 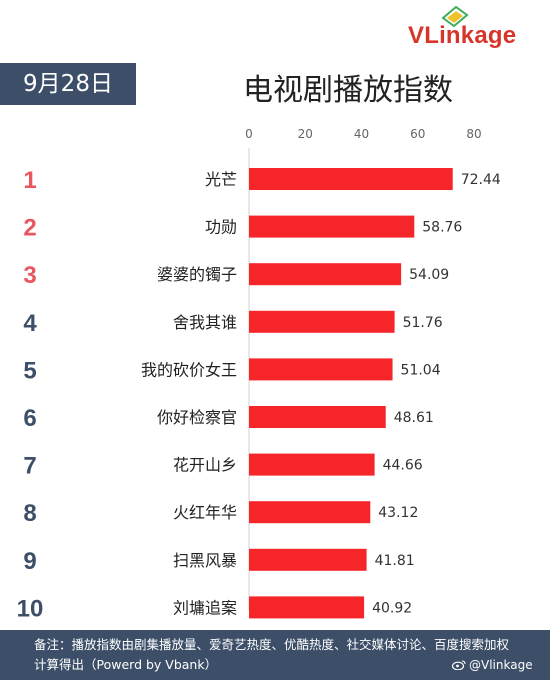 I want to click on rank-label: 6, so click(x=29, y=418).